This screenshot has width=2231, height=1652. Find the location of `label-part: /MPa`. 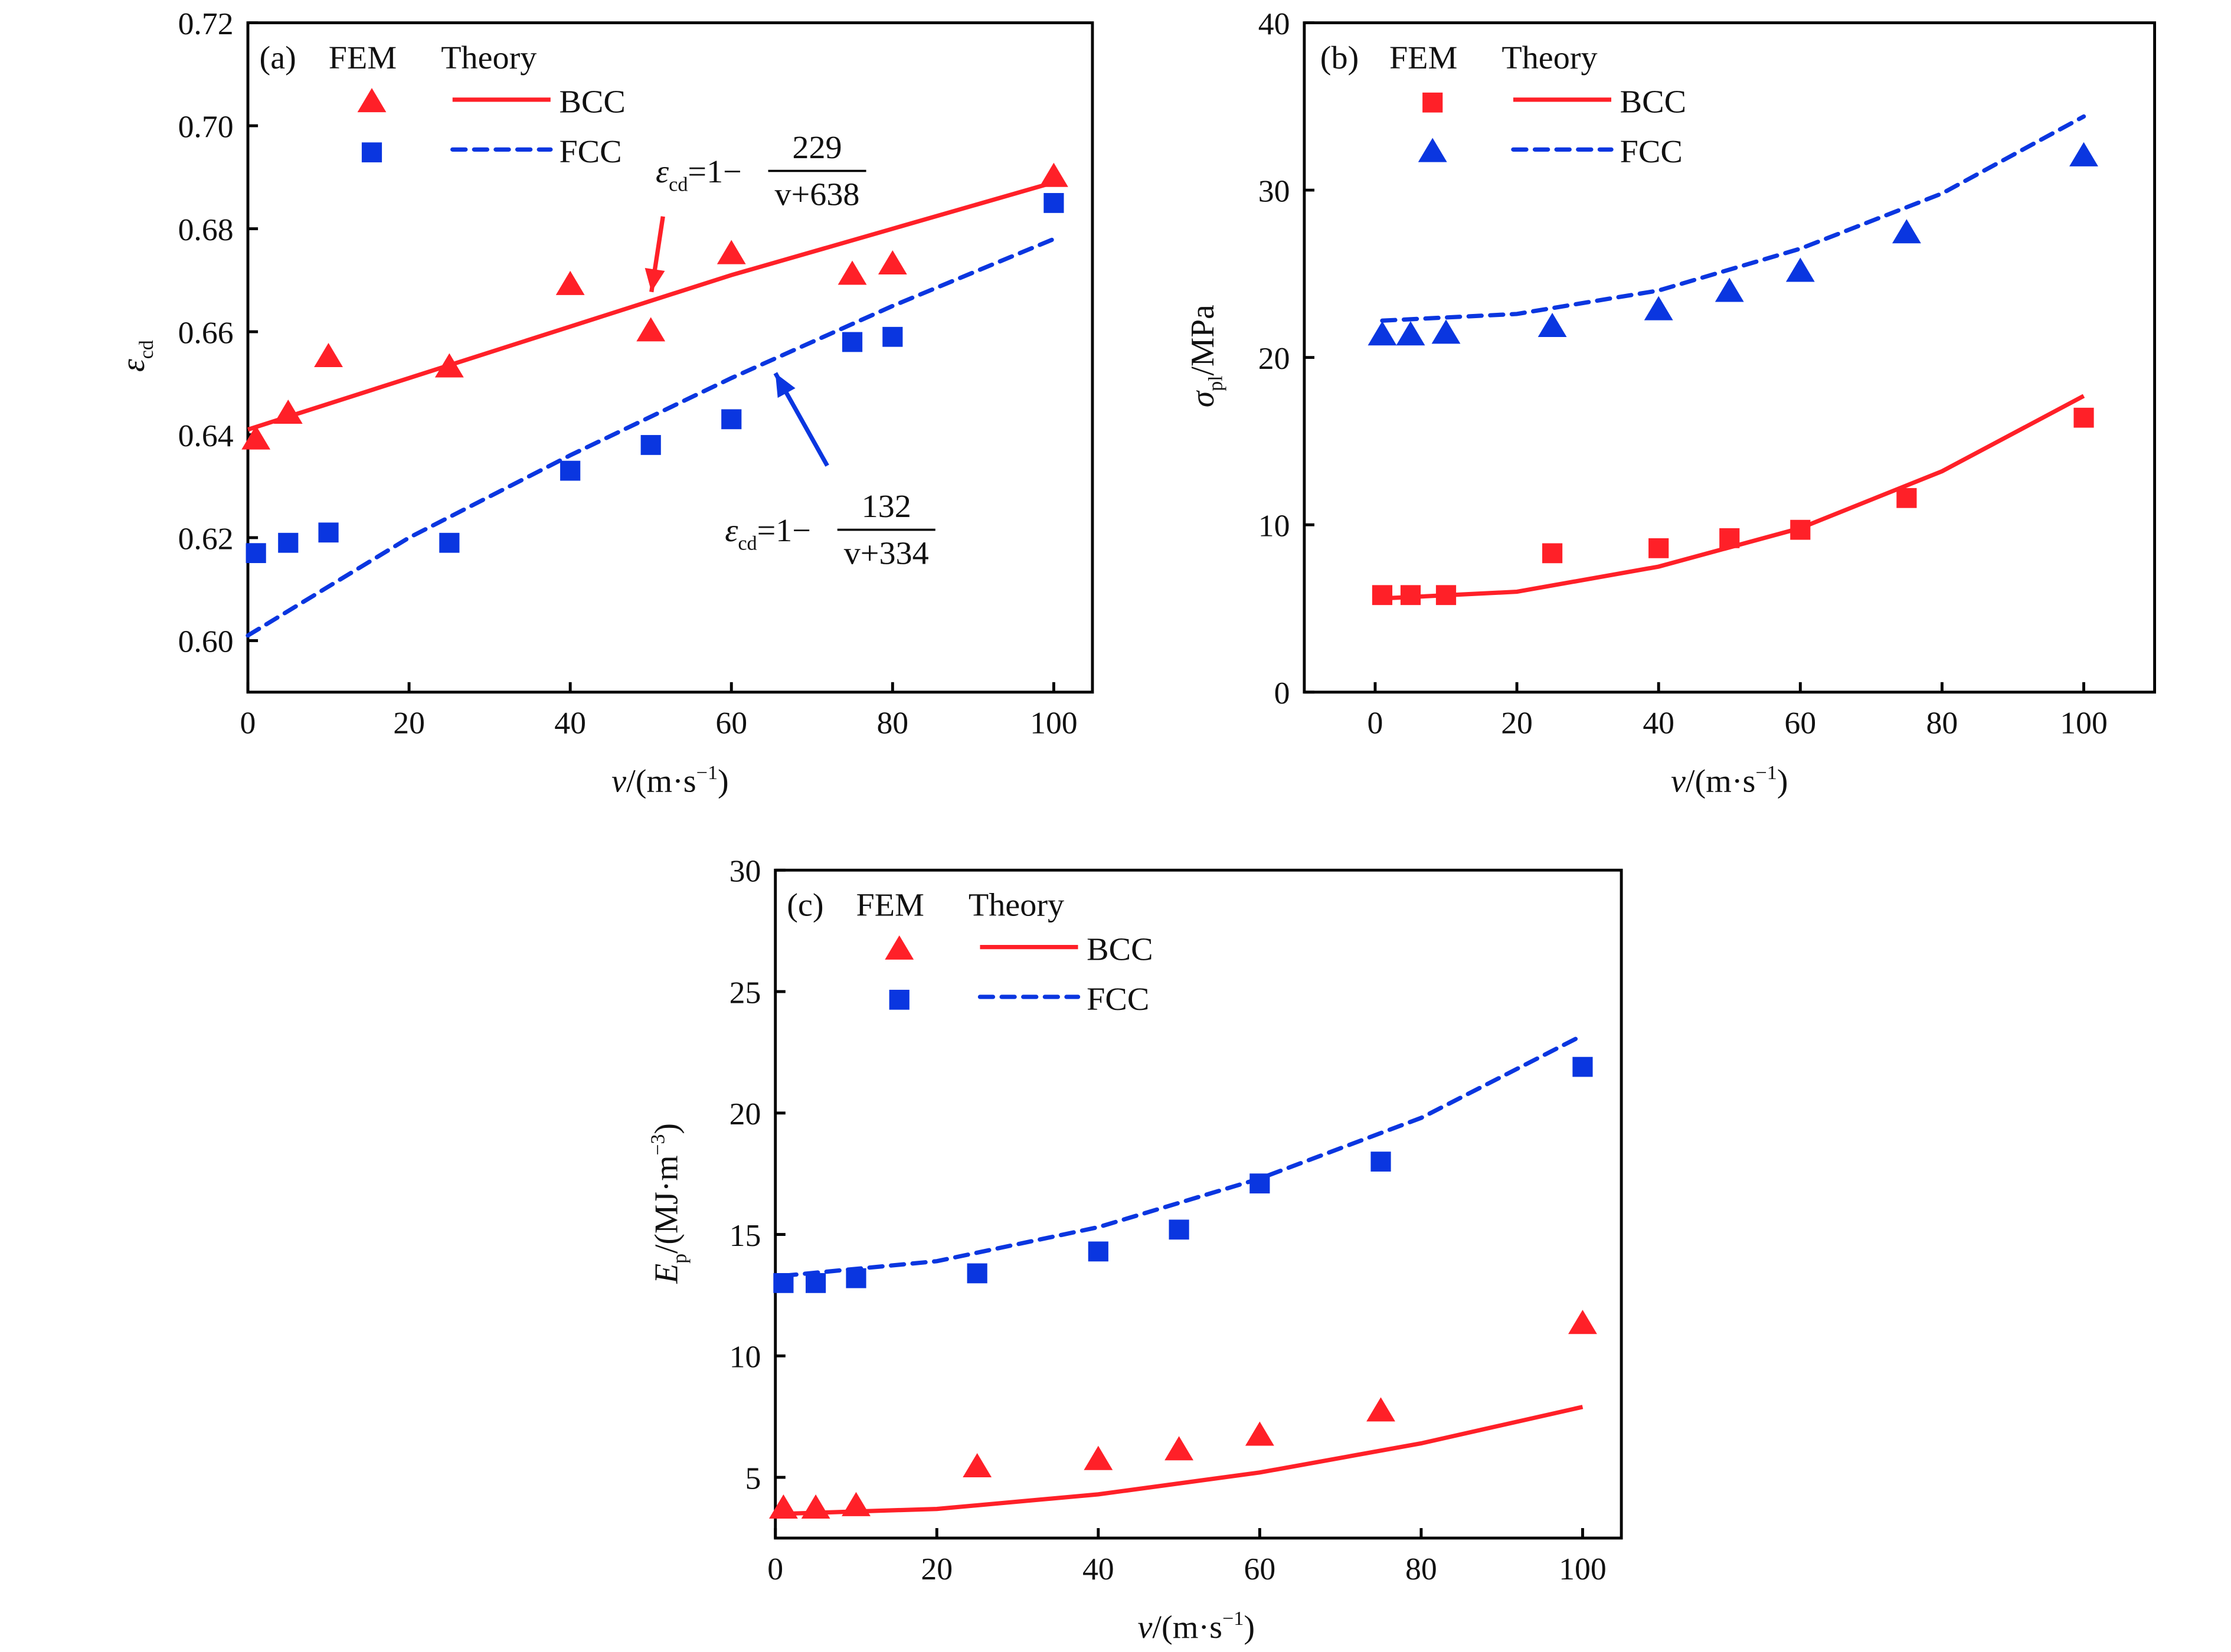

label-part: /MPa is located at coordinates (1203, 340).